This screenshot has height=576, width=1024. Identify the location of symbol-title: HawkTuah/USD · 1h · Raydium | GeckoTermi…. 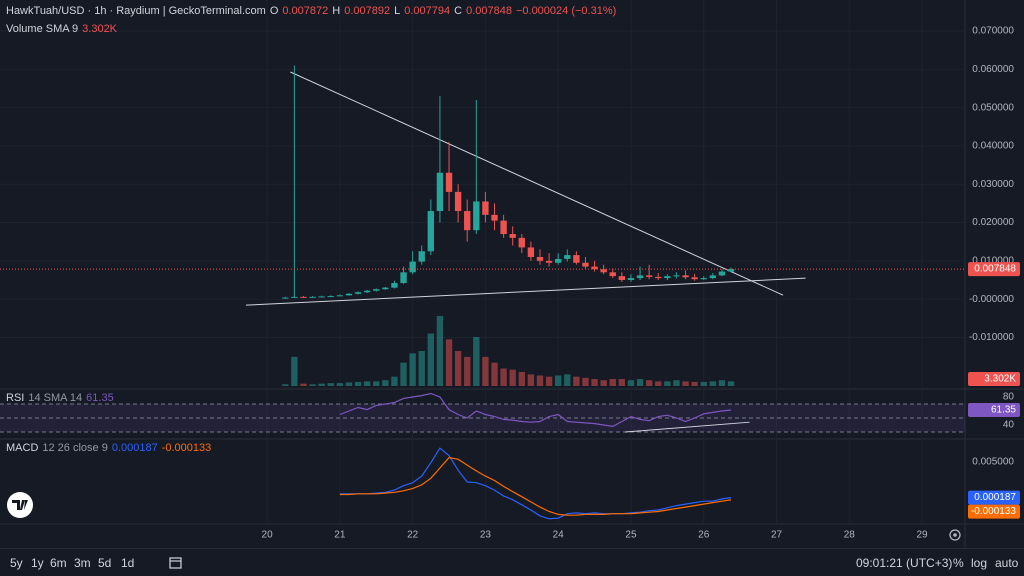
(136, 11).